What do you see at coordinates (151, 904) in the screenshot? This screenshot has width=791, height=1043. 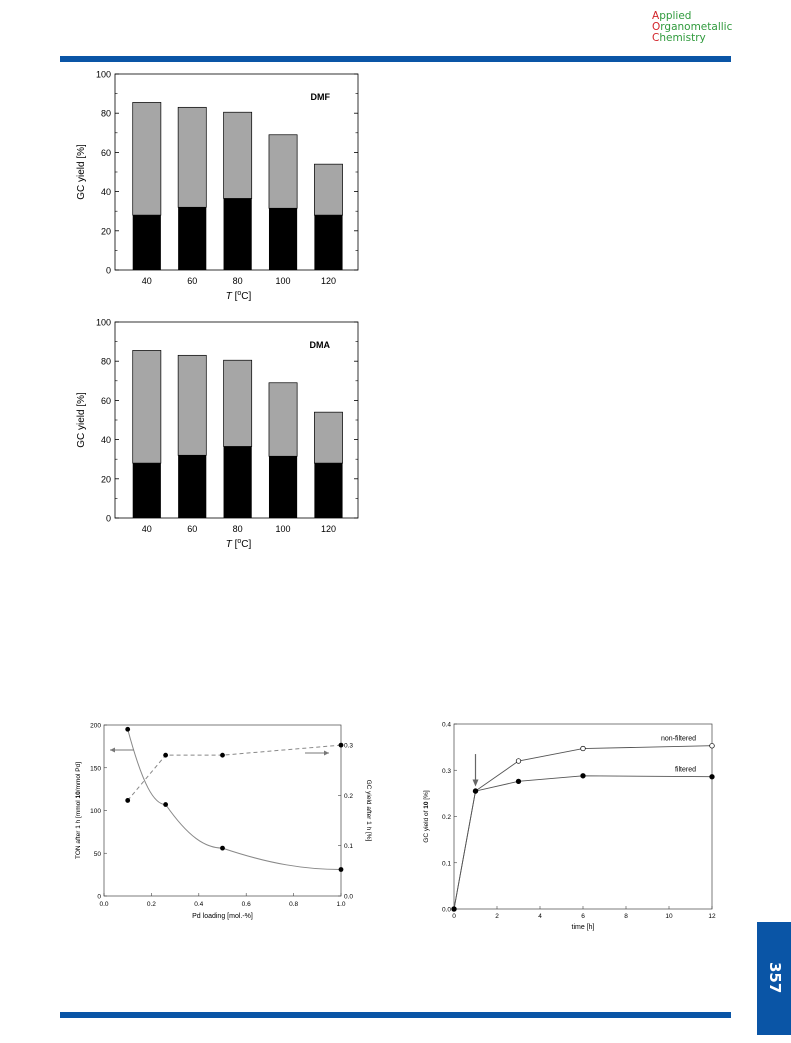 I see `x-tick-label: 0.2` at bounding box center [151, 904].